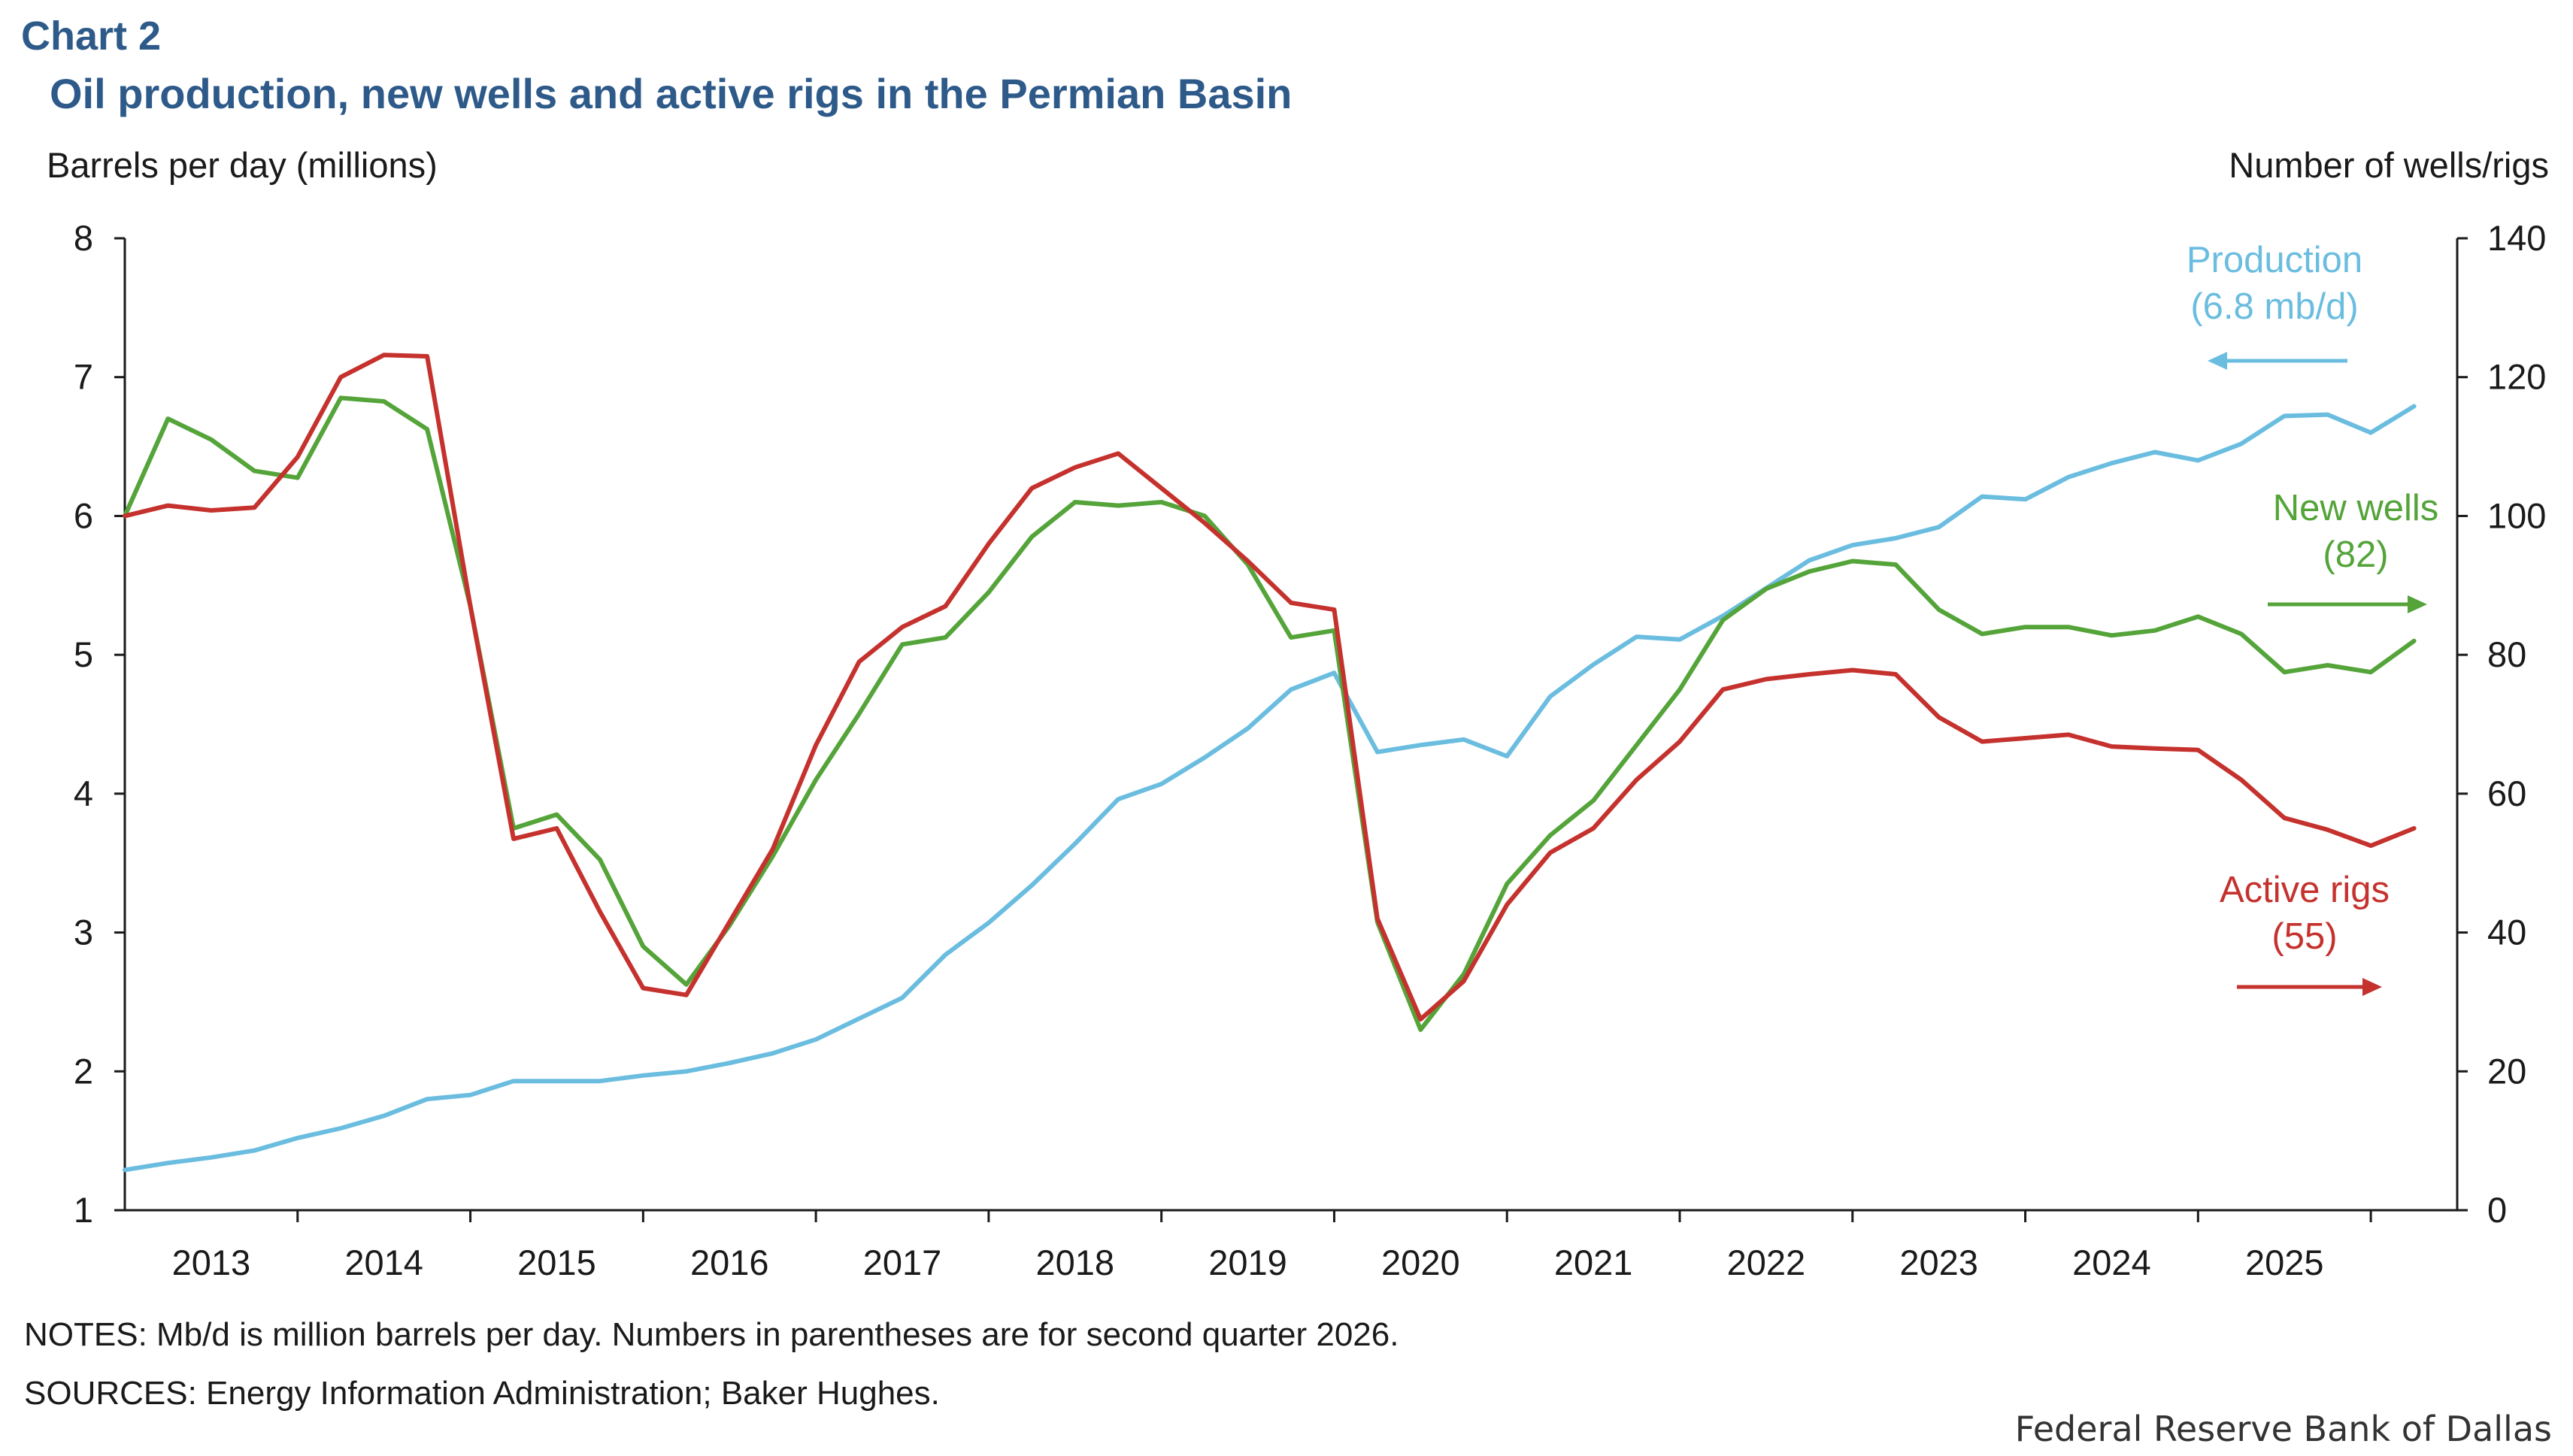 Image resolution: width=2573 pixels, height=1456 pixels. What do you see at coordinates (2506, 793) in the screenshot?
I see `right-y-tick-label: 60` at bounding box center [2506, 793].